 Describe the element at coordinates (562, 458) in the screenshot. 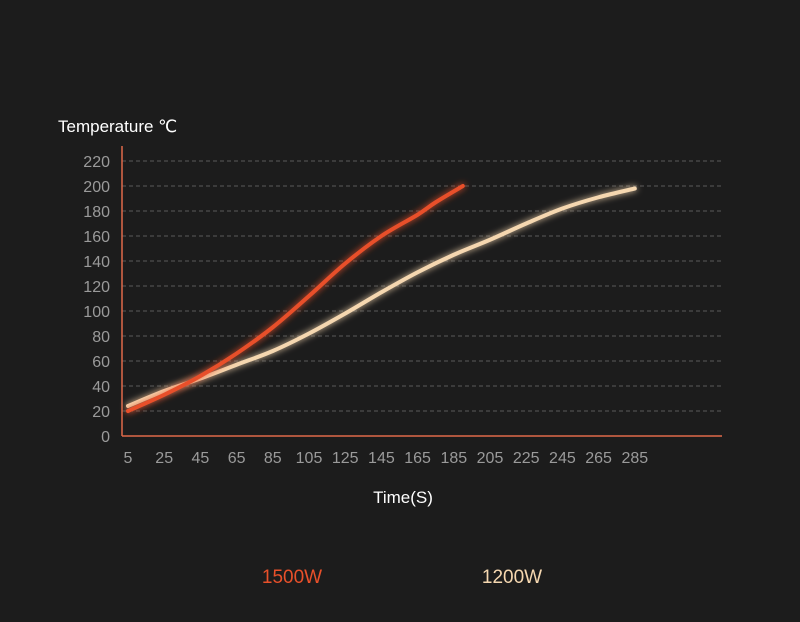

I see `x-tick-label: 245` at that location.